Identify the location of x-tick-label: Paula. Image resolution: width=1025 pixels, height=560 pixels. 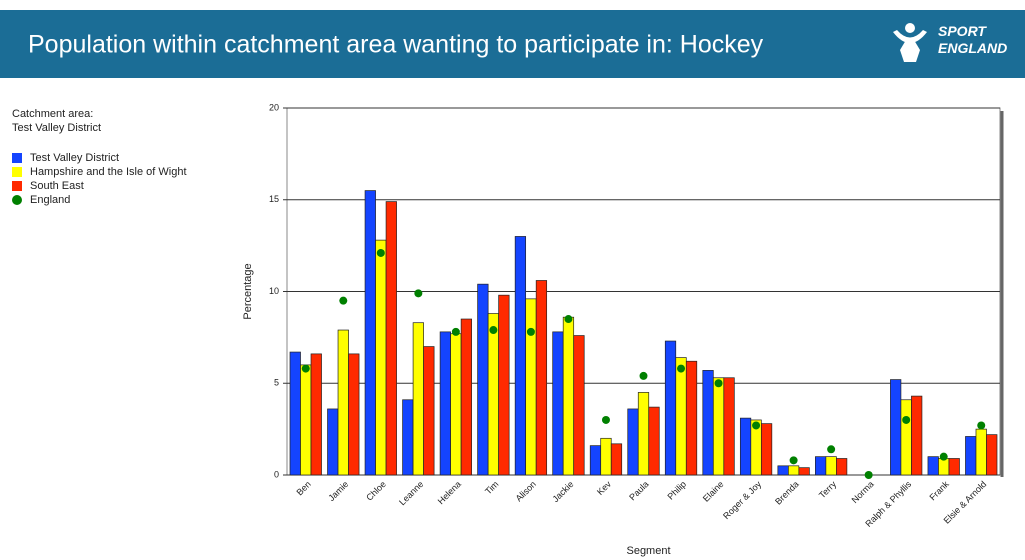
(638, 490).